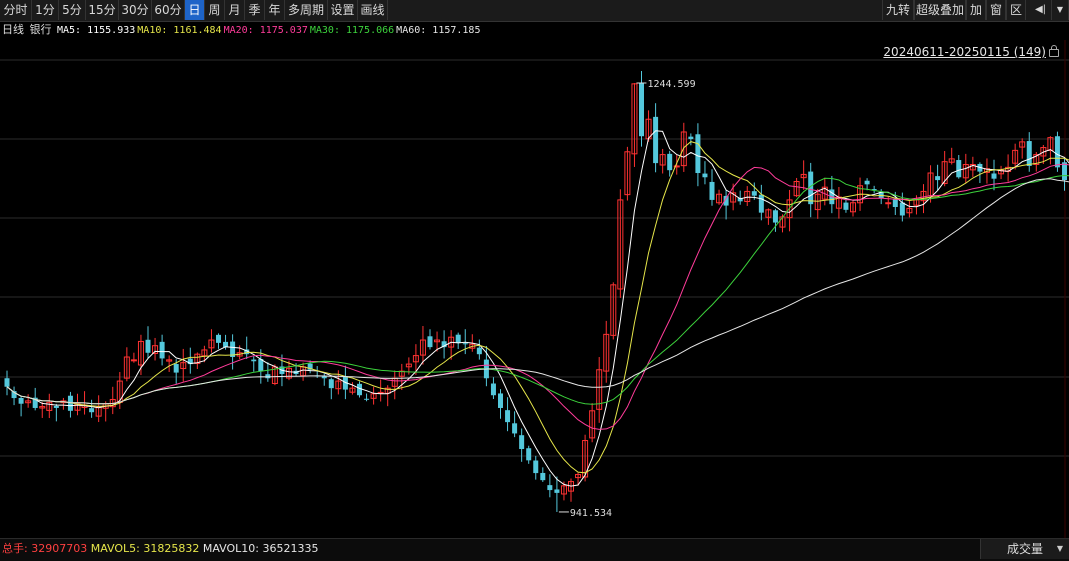 This screenshot has width=1069, height=561. Describe the element at coordinates (102, 10) in the screenshot. I see `period-tab-3: 15分` at that location.